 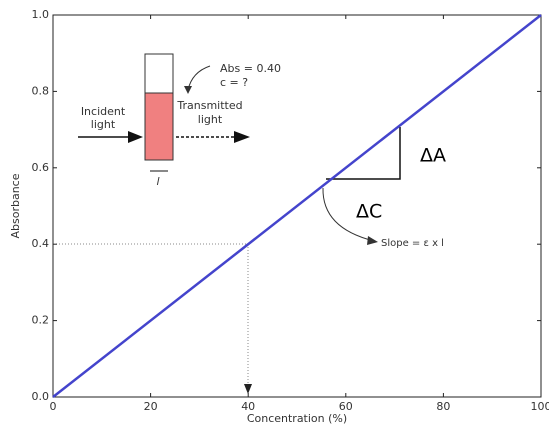 I want to click on x-tick-label: 60, so click(x=346, y=406).